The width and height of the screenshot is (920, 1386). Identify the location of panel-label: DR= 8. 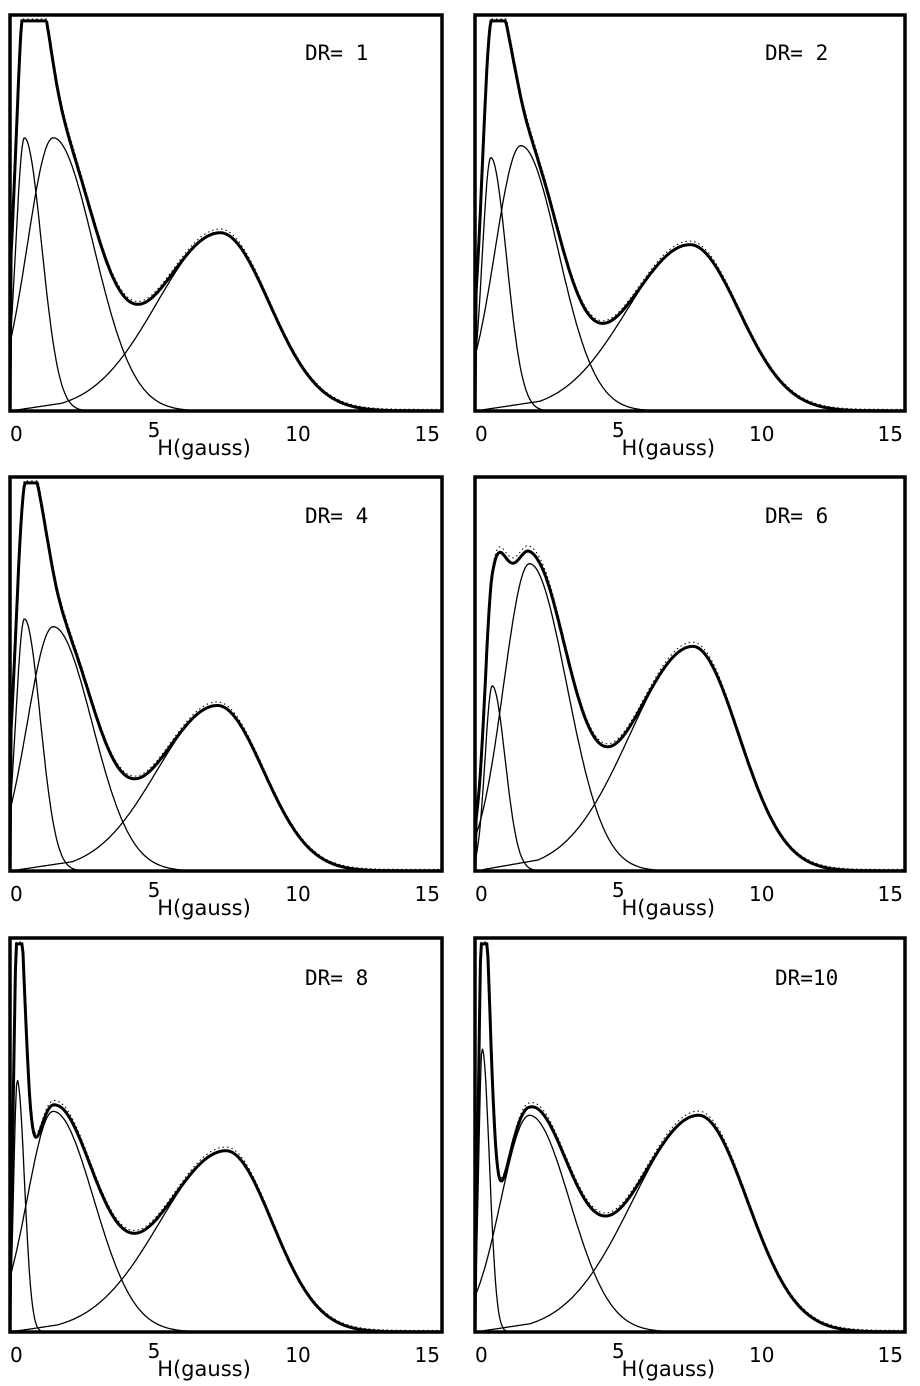
(336, 978).